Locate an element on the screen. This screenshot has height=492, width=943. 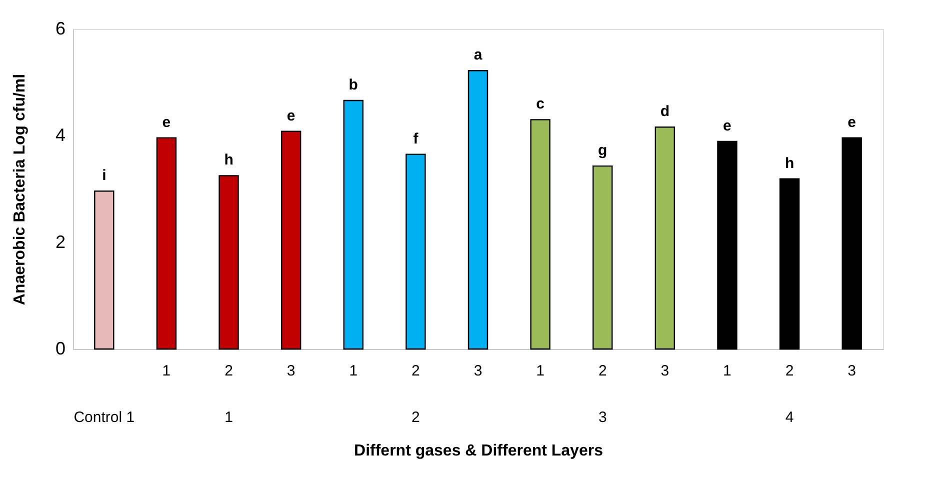
text: 2 is located at coordinates (416, 417).